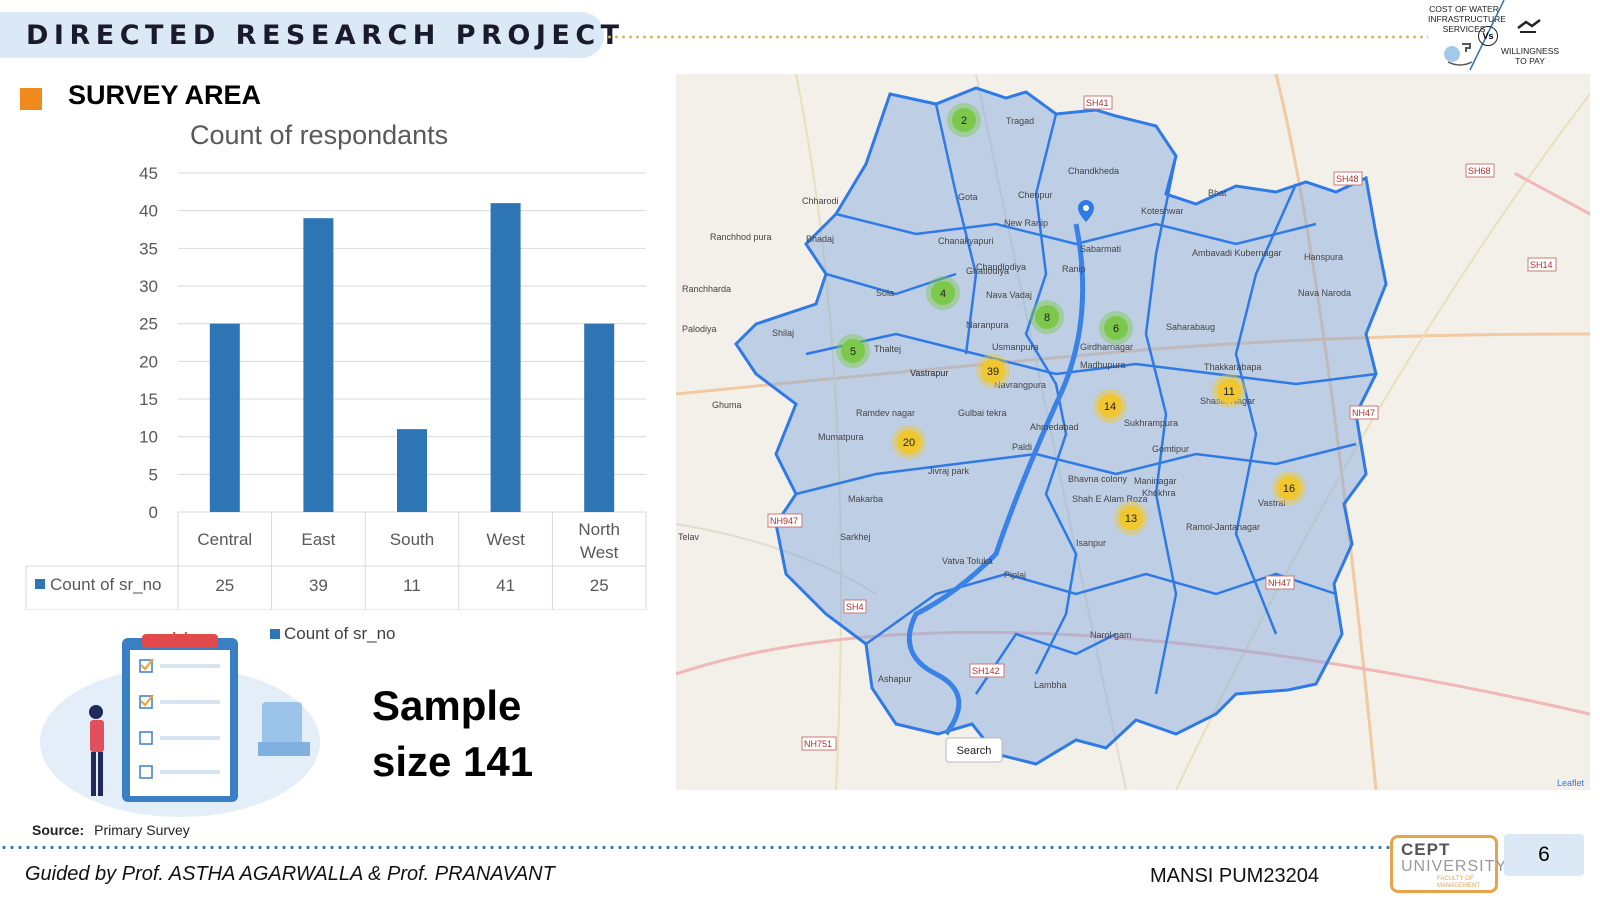 The width and height of the screenshot is (1600, 900). Describe the element at coordinates (1323, 257) in the screenshot. I see `map-place-label: Hanspura` at that location.